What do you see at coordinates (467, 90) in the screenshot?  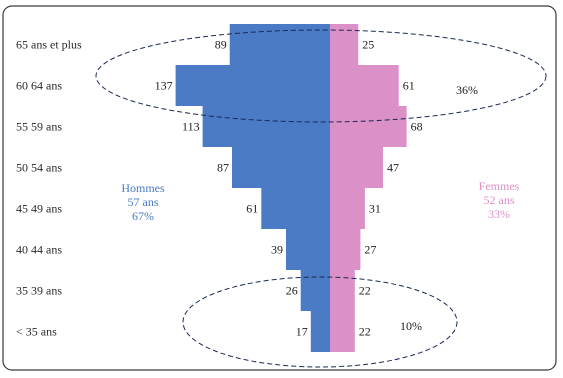 I see `top-percentage-label: 36%` at bounding box center [467, 90].